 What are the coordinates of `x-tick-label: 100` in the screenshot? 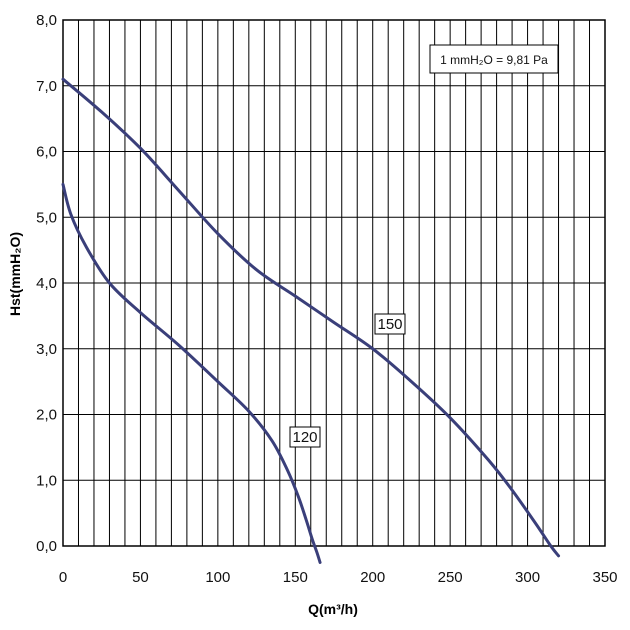 It's located at (217, 577).